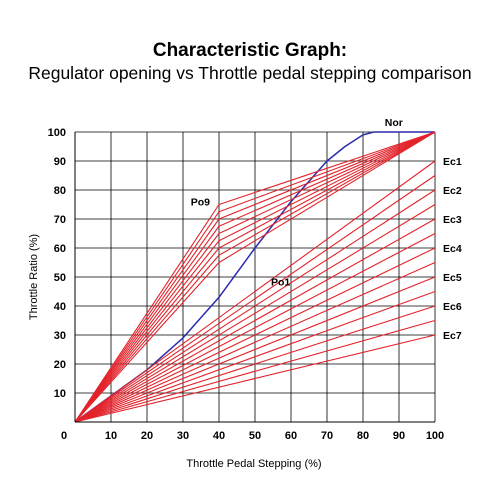 This screenshot has width=500, height=500. I want to click on series-label: Ec6, so click(452, 307).